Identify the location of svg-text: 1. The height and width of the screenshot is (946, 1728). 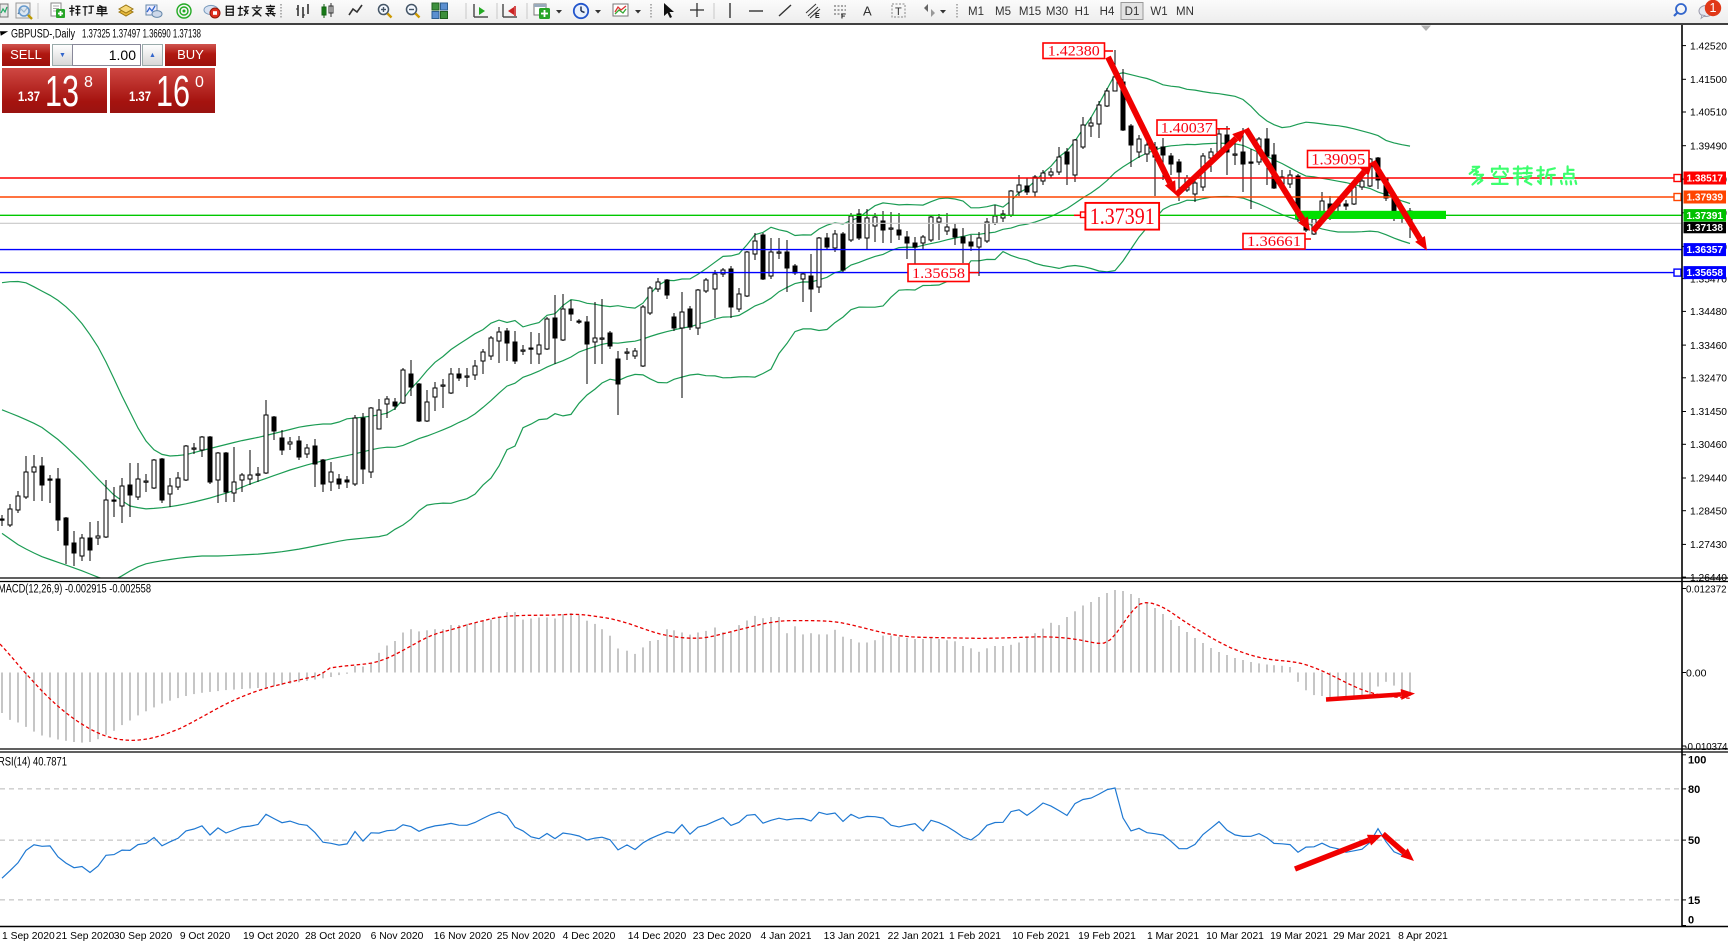
(1713, 8).